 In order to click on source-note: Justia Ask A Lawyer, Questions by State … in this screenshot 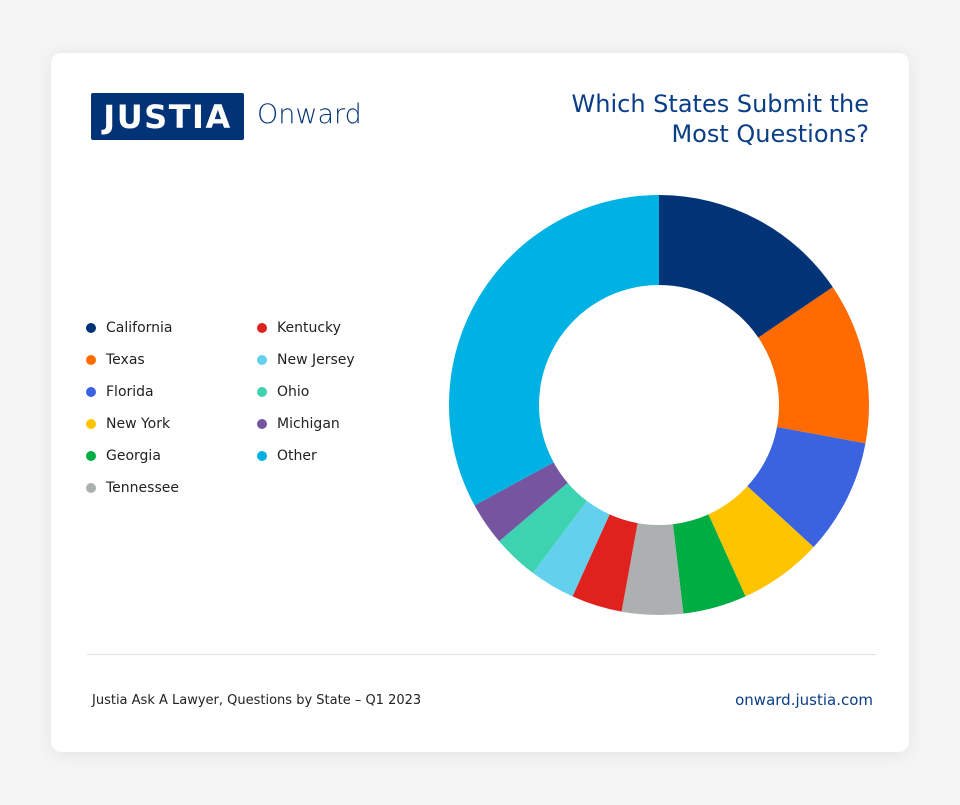, I will do `click(257, 700)`.